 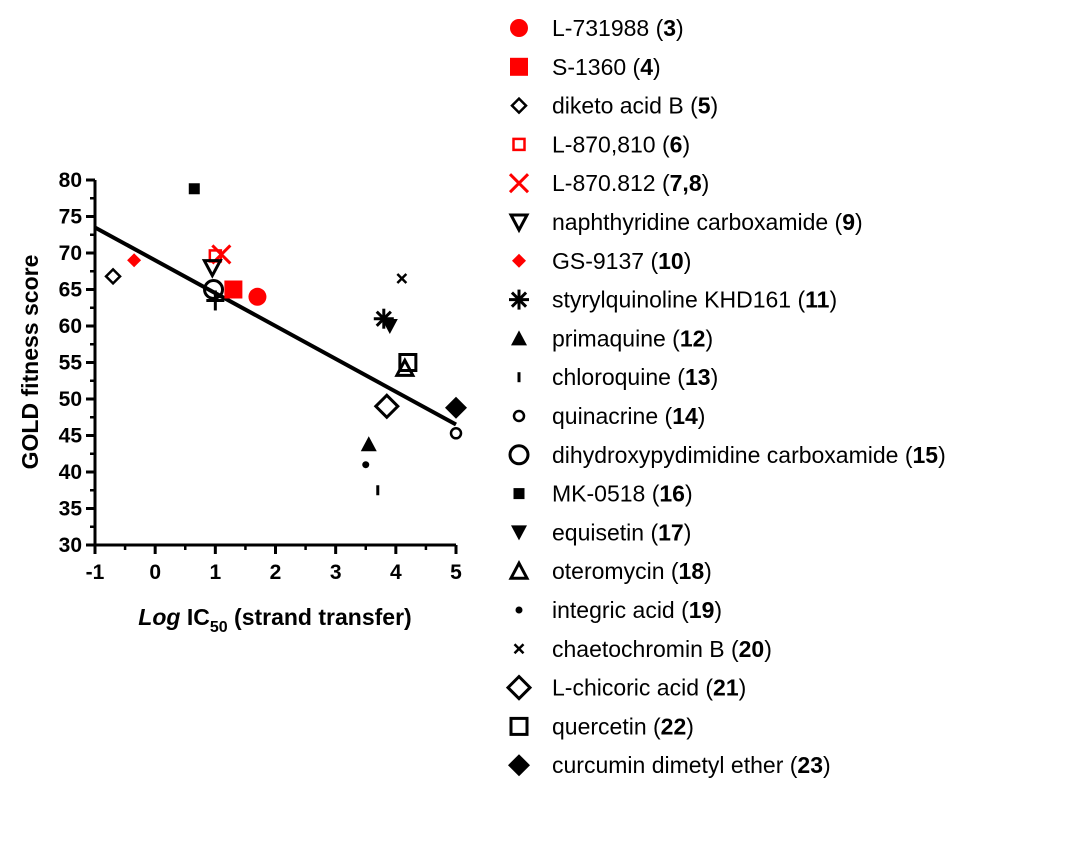 I want to click on legend-label-id: 14, so click(x=685, y=416).